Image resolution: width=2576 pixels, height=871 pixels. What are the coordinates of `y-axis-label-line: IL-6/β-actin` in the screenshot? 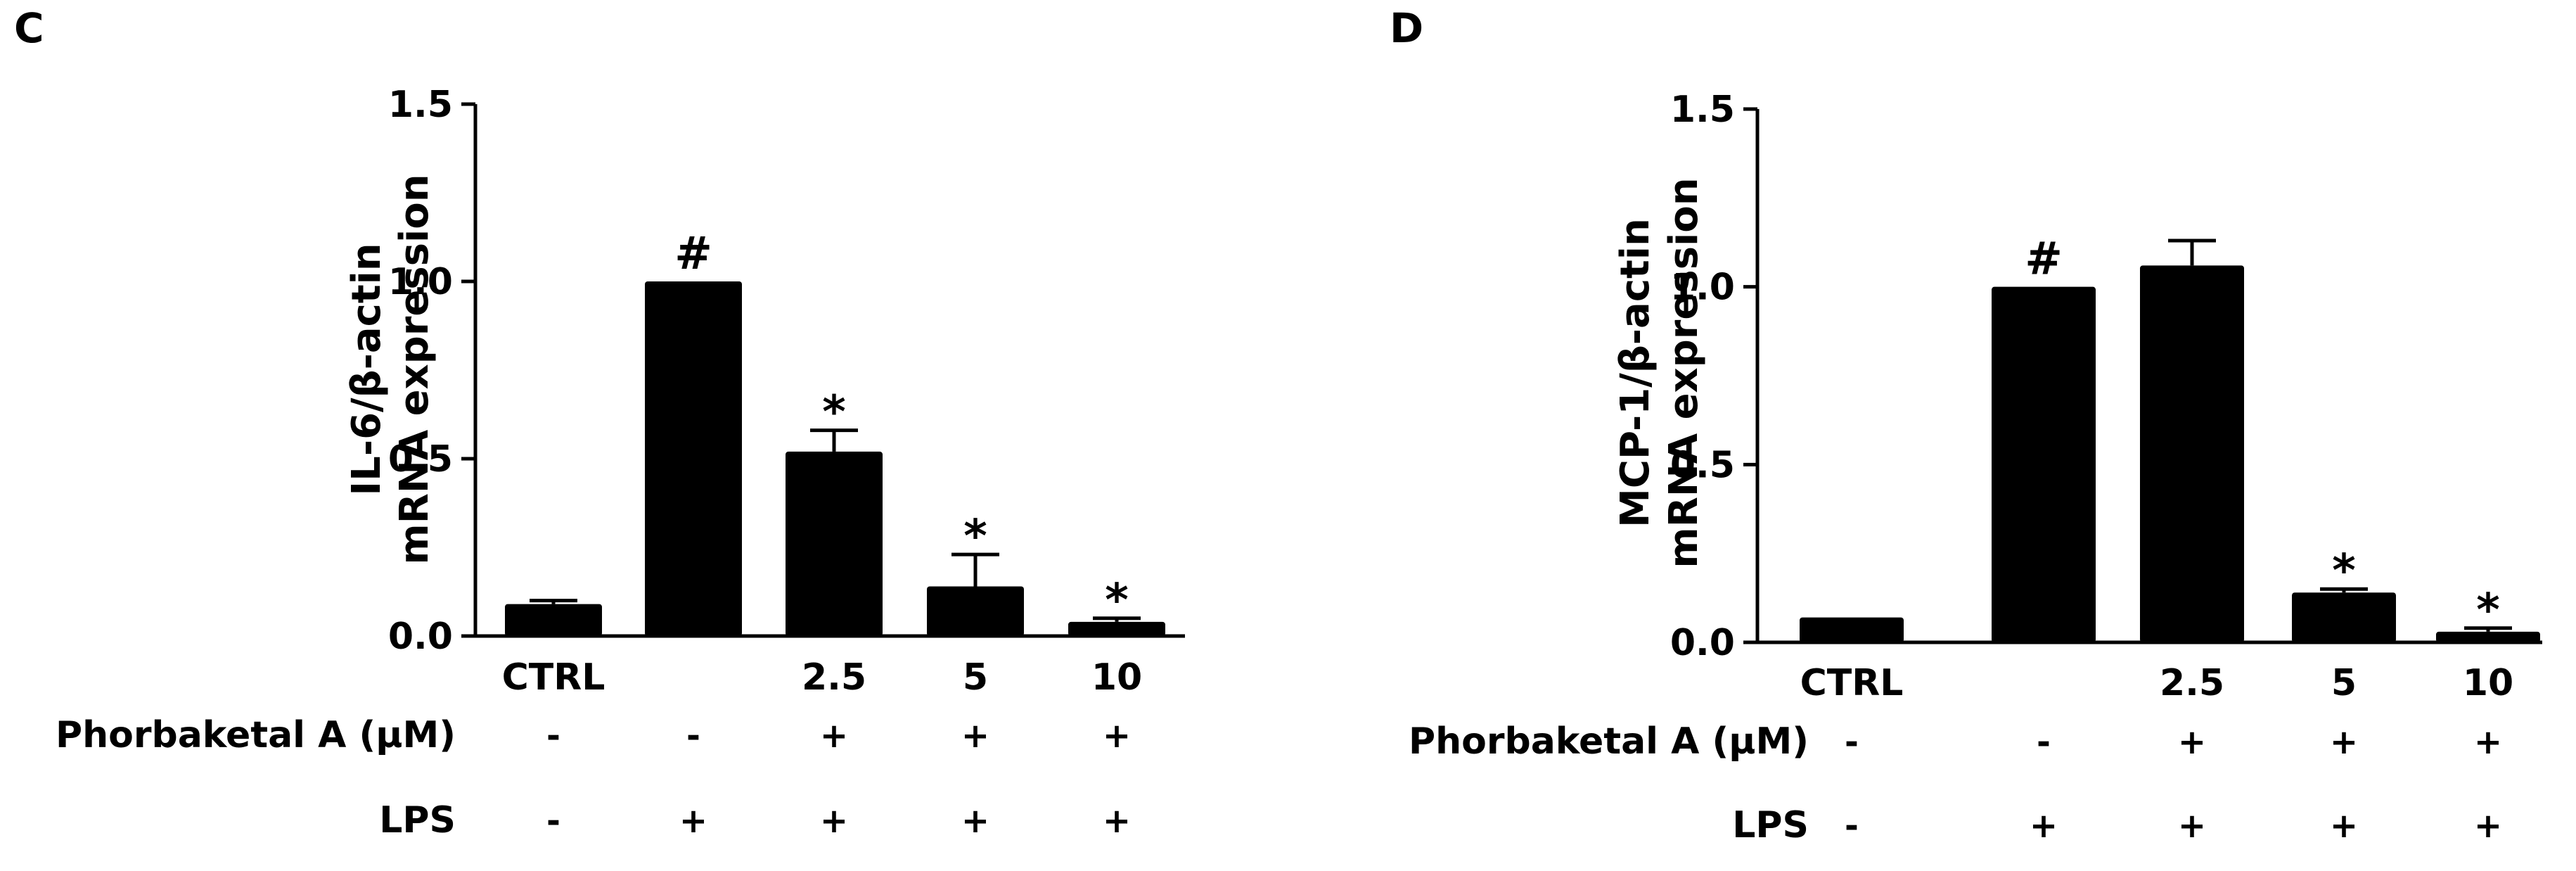 It's located at (367, 369).